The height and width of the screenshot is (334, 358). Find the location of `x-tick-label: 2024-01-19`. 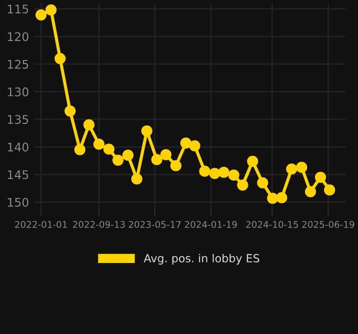

x-tick-label: 2024-01-19 is located at coordinates (210, 224).